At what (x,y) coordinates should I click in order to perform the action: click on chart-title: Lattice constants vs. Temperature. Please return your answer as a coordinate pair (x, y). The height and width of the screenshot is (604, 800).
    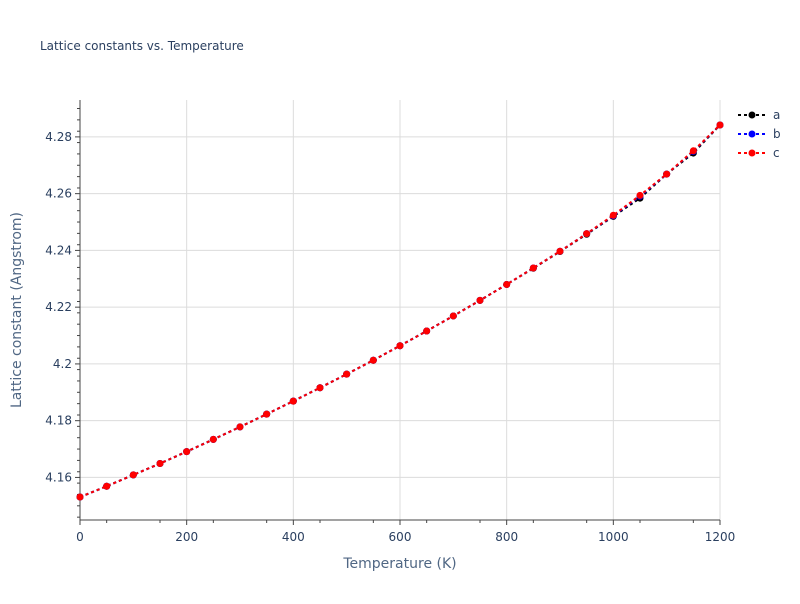
    Looking at the image, I should click on (142, 46).